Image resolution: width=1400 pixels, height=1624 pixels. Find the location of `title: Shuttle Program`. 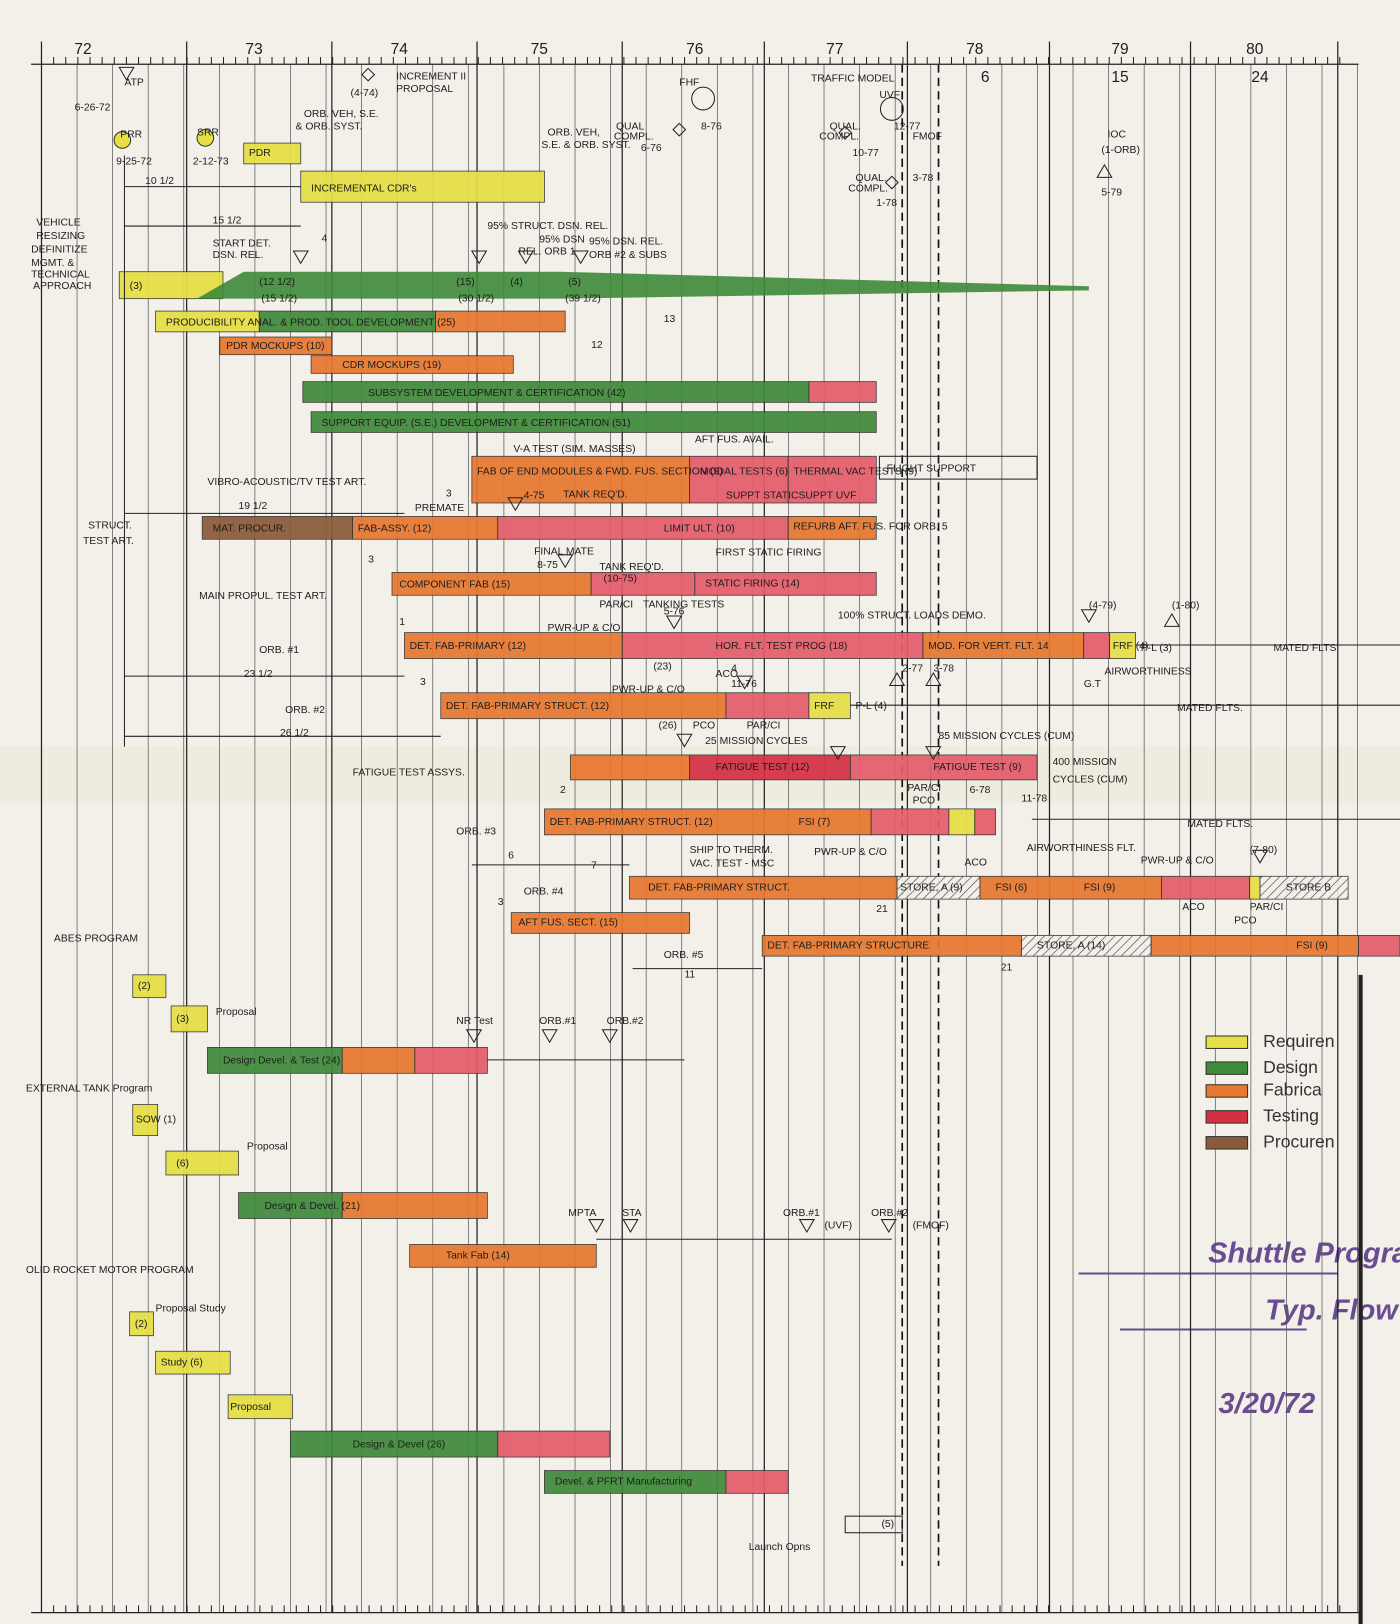

title: Shuttle Program is located at coordinates (1304, 1253).